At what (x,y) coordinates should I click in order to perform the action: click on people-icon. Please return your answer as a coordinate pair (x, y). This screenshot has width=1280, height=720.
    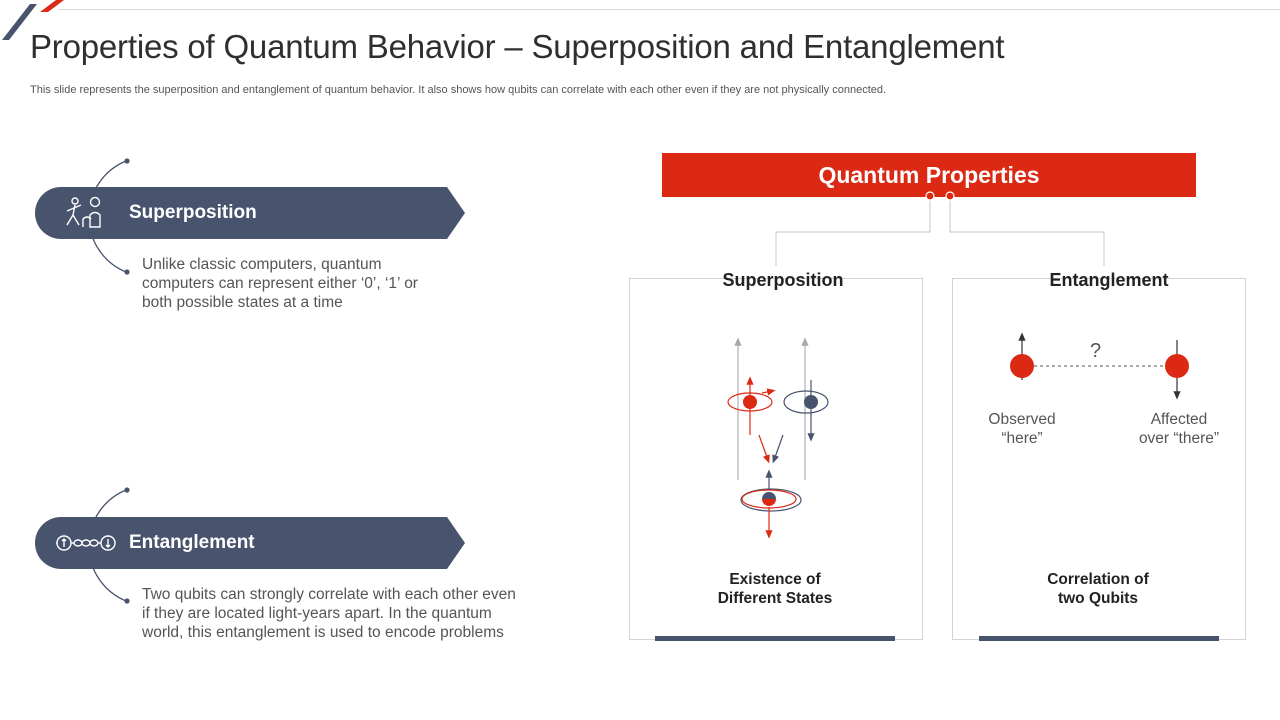
    Looking at the image, I should click on (83, 212).